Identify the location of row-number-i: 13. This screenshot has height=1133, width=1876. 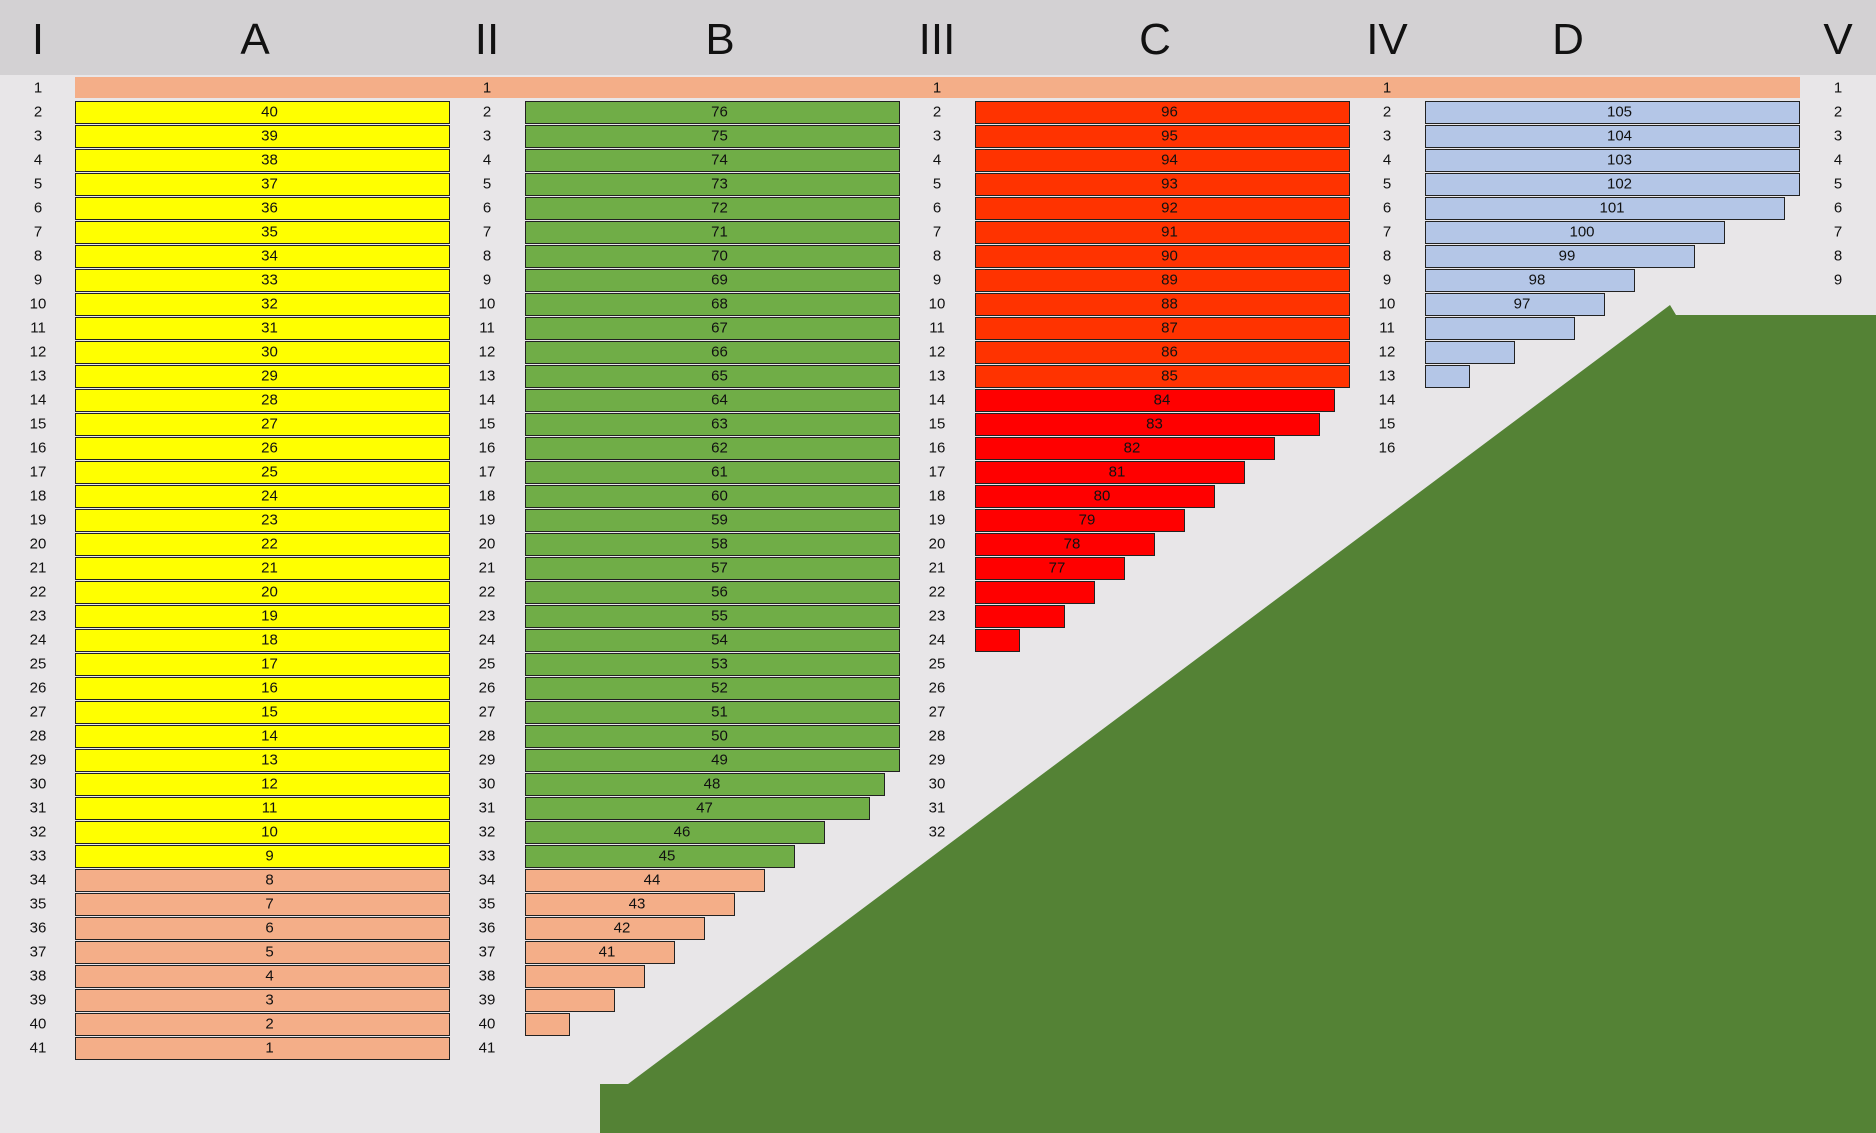
(38, 376).